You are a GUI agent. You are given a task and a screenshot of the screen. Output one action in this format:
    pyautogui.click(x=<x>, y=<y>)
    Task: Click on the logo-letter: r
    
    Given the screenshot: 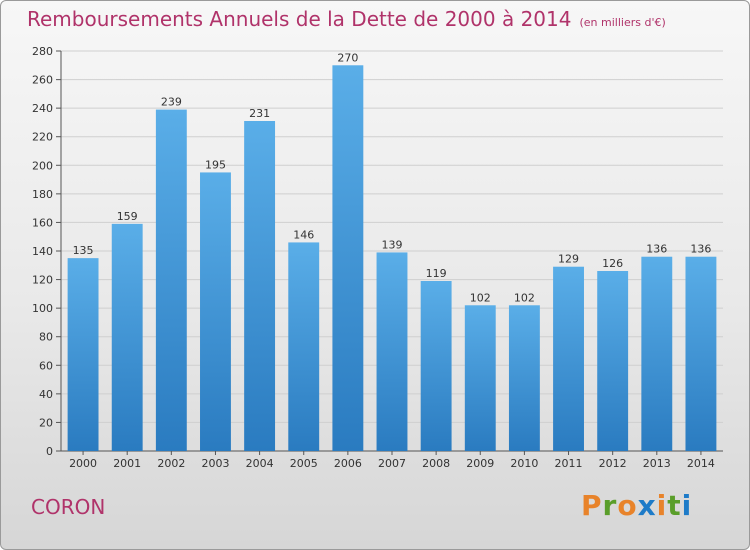 What is the action you would take?
    pyautogui.click(x=610, y=505)
    